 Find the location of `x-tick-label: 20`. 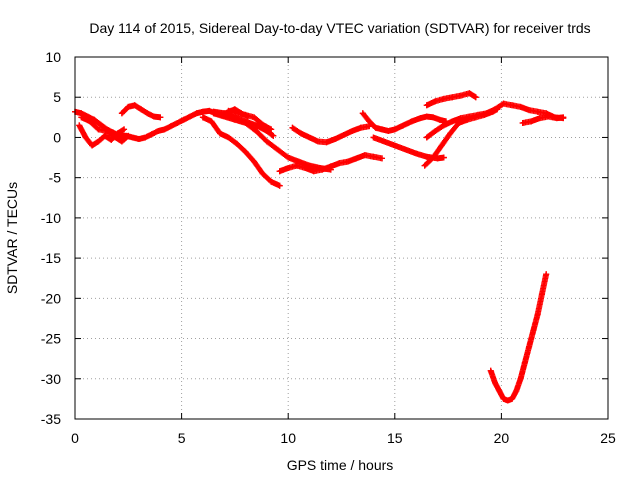

x-tick-label: 20 is located at coordinates (502, 438).